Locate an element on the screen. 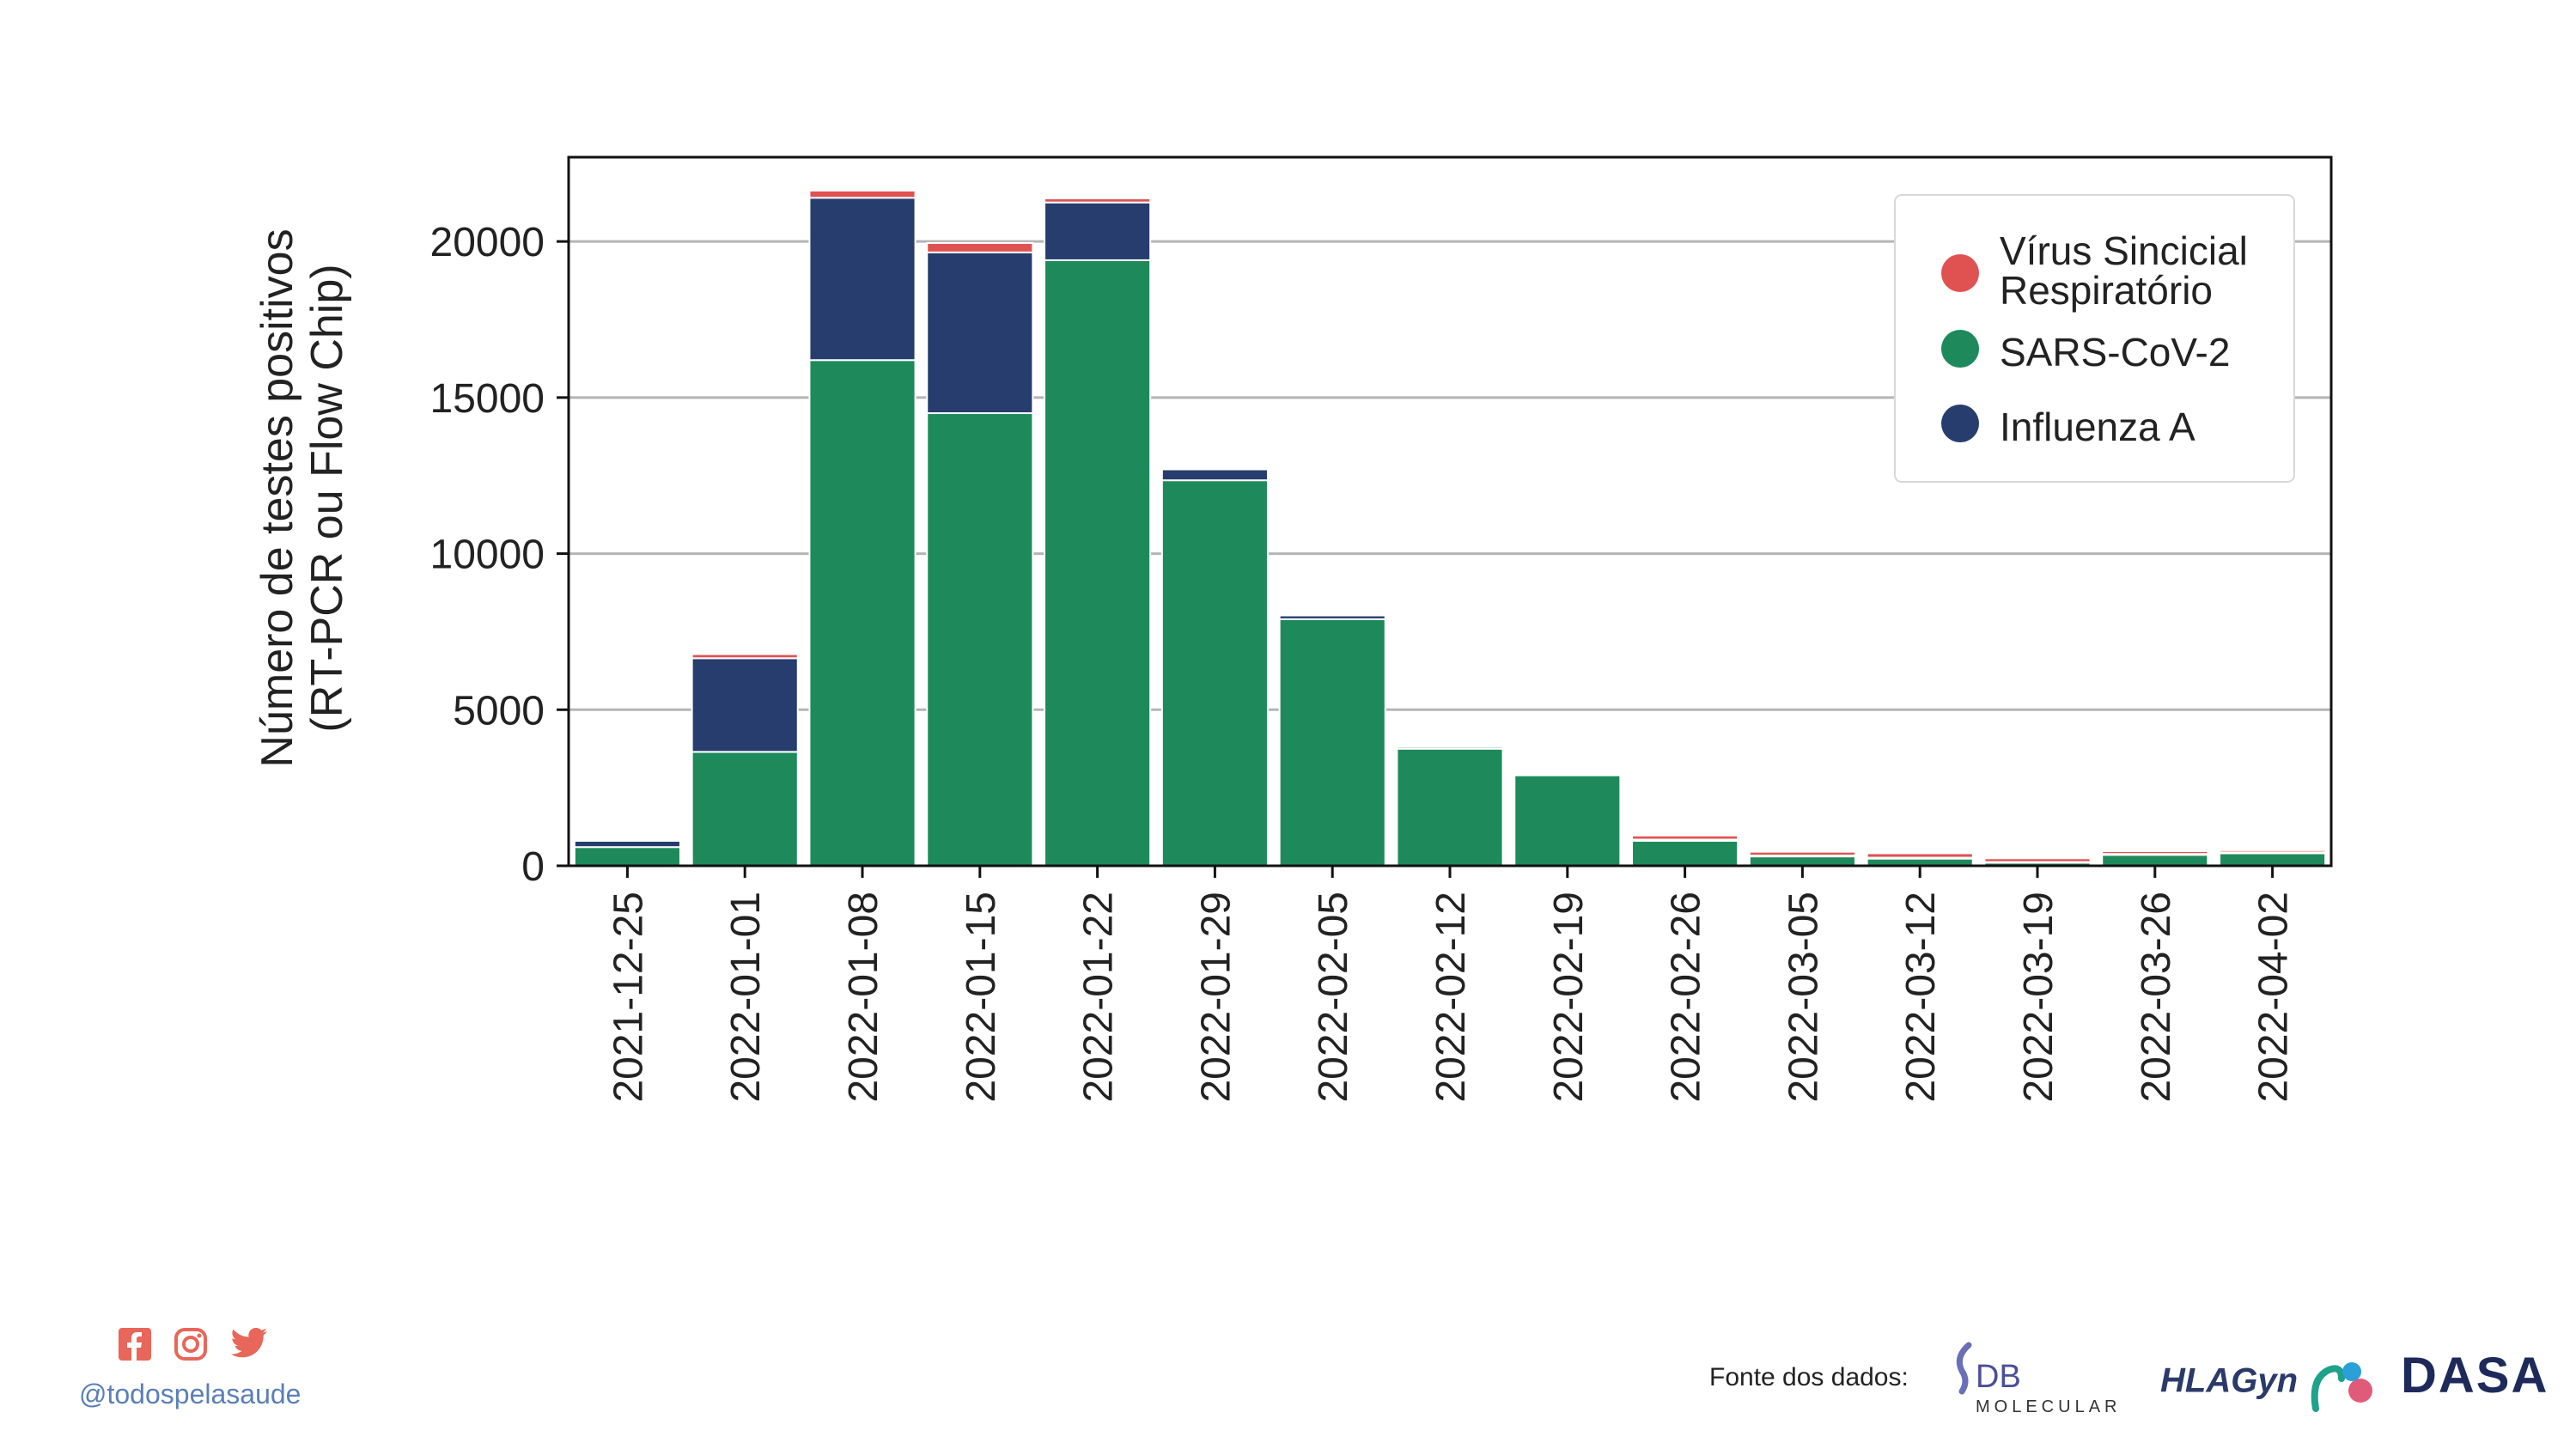 The width and height of the screenshot is (2576, 1449). y-tick-label: 5000 is located at coordinates (499, 711).